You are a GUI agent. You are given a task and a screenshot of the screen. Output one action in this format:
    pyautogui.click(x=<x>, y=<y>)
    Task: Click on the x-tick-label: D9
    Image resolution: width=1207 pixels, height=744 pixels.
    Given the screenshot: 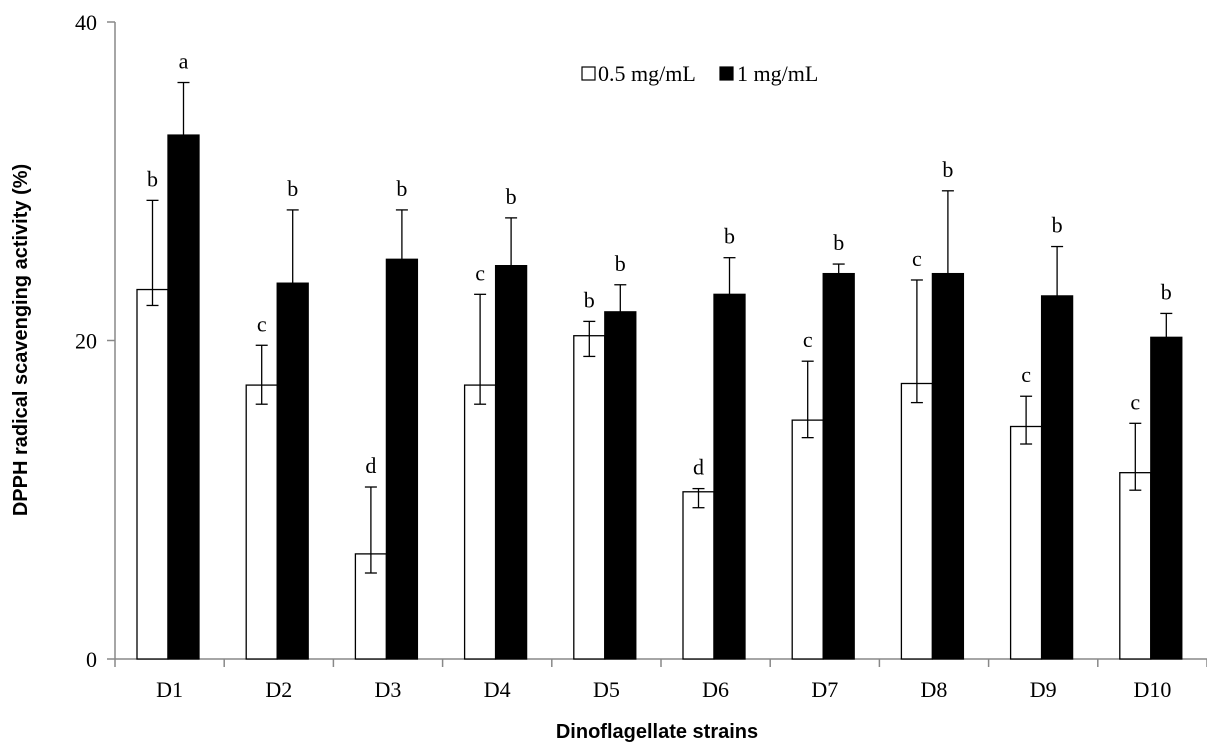 What is the action you would take?
    pyautogui.click(x=1043, y=689)
    